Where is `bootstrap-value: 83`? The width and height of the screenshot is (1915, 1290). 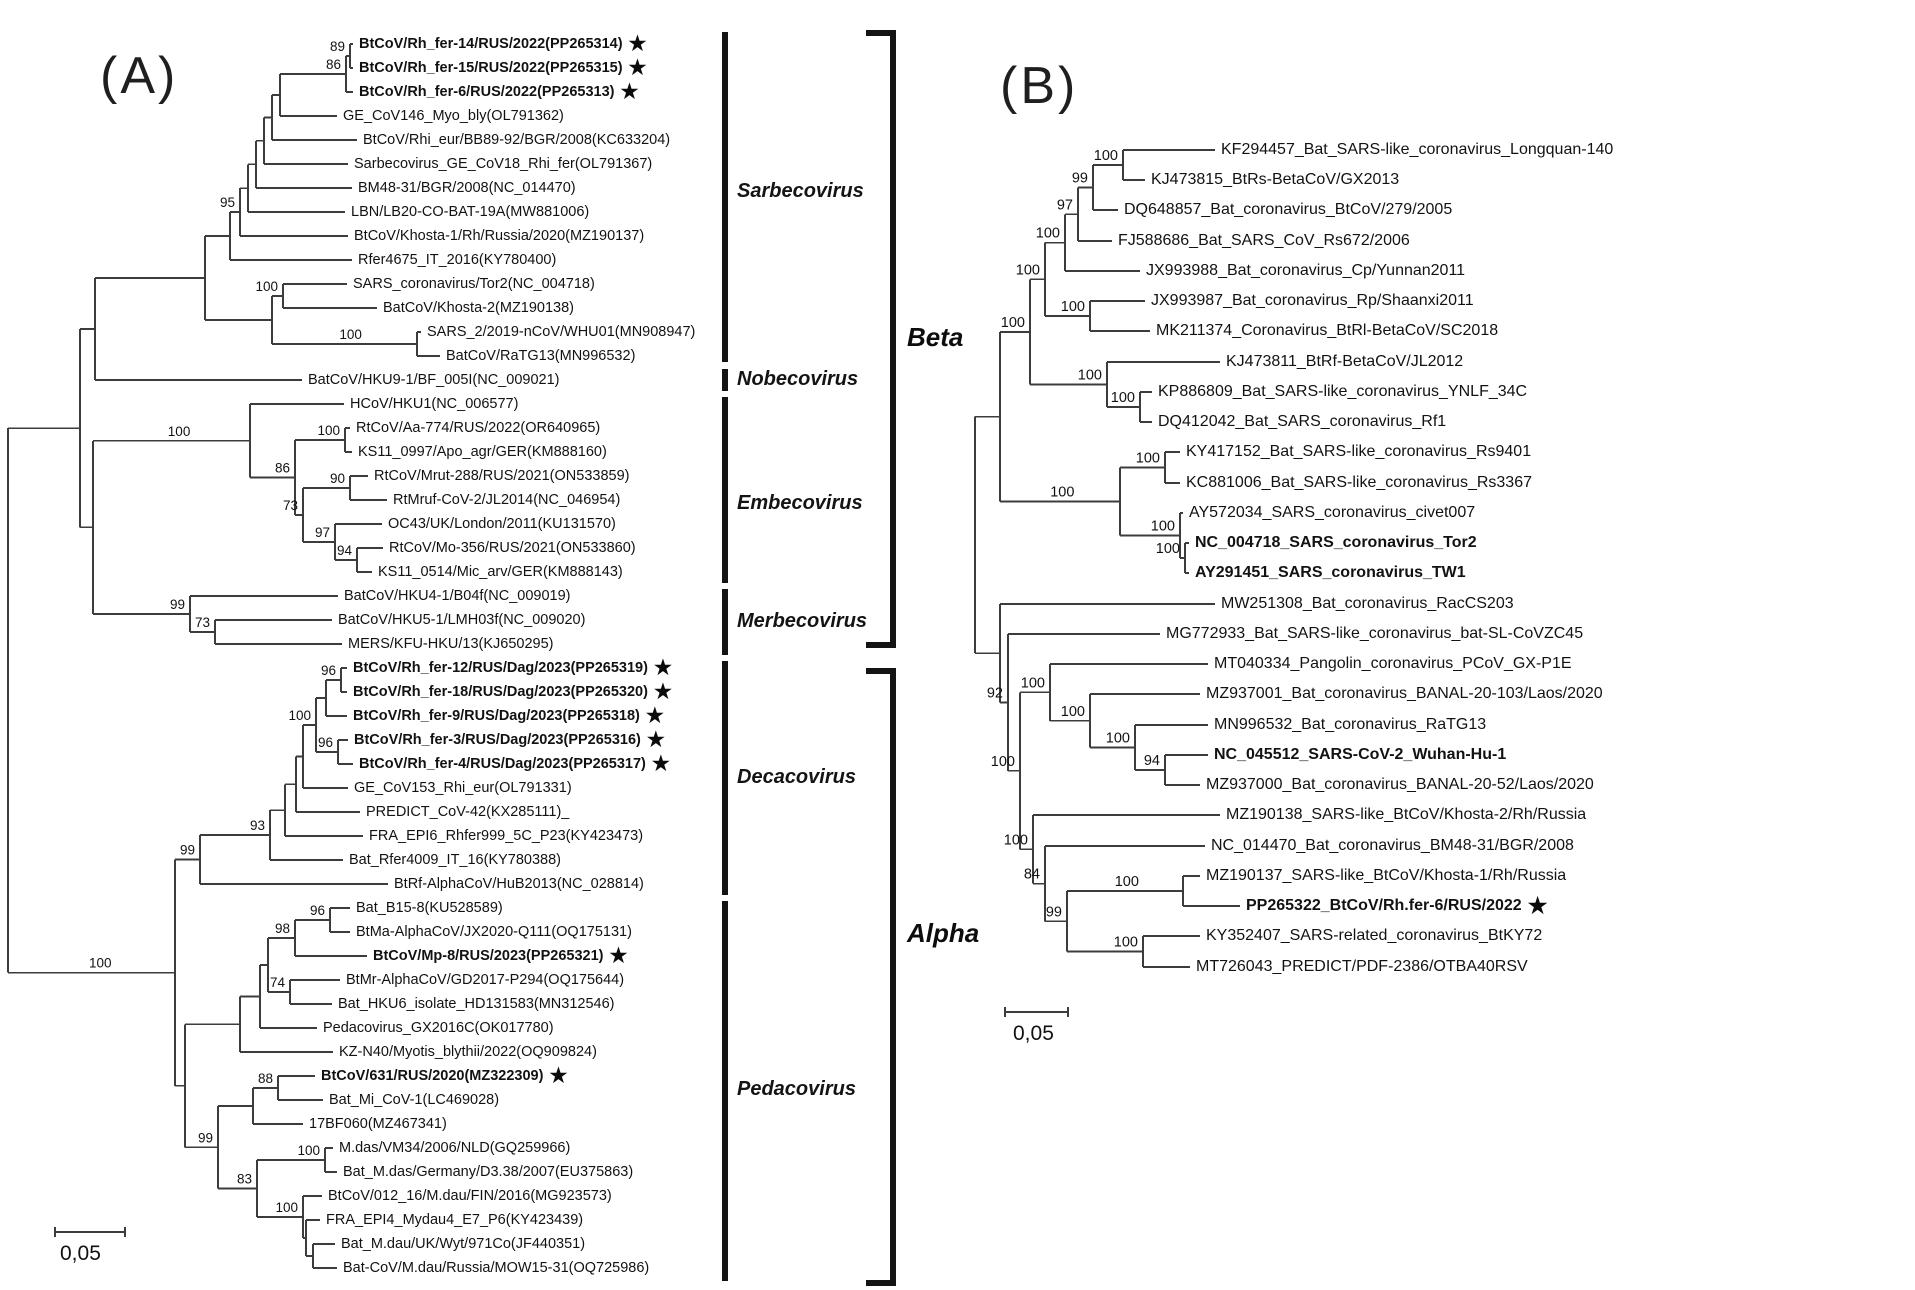
bootstrap-value: 83 is located at coordinates (244, 1179).